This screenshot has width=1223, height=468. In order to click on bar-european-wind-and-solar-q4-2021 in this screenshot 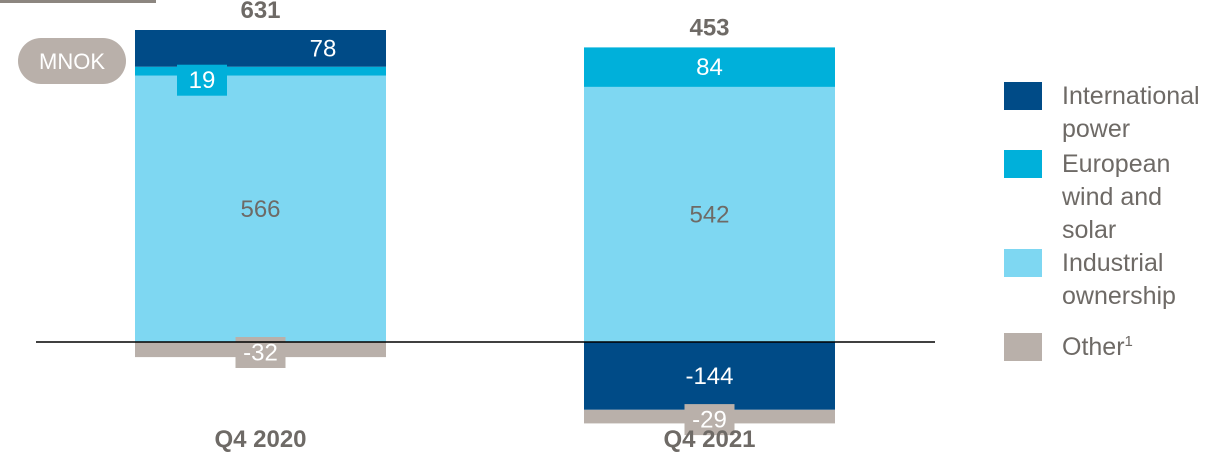, I will do `click(709, 67)`.